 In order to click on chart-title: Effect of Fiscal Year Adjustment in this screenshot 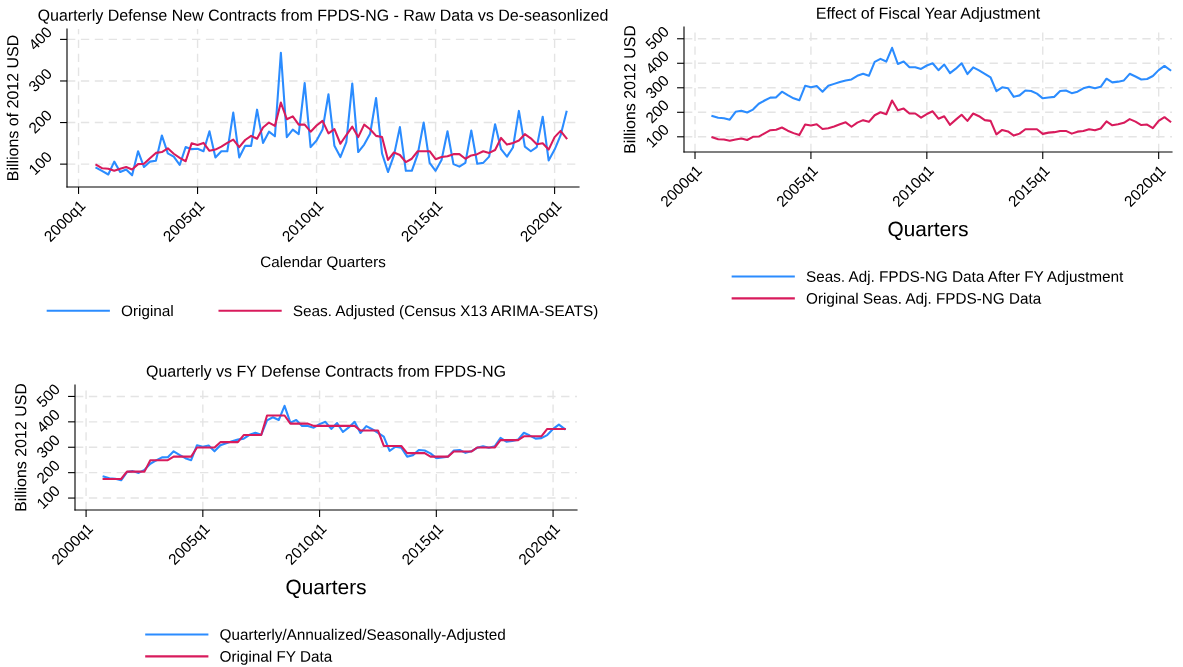, I will do `click(929, 14)`.